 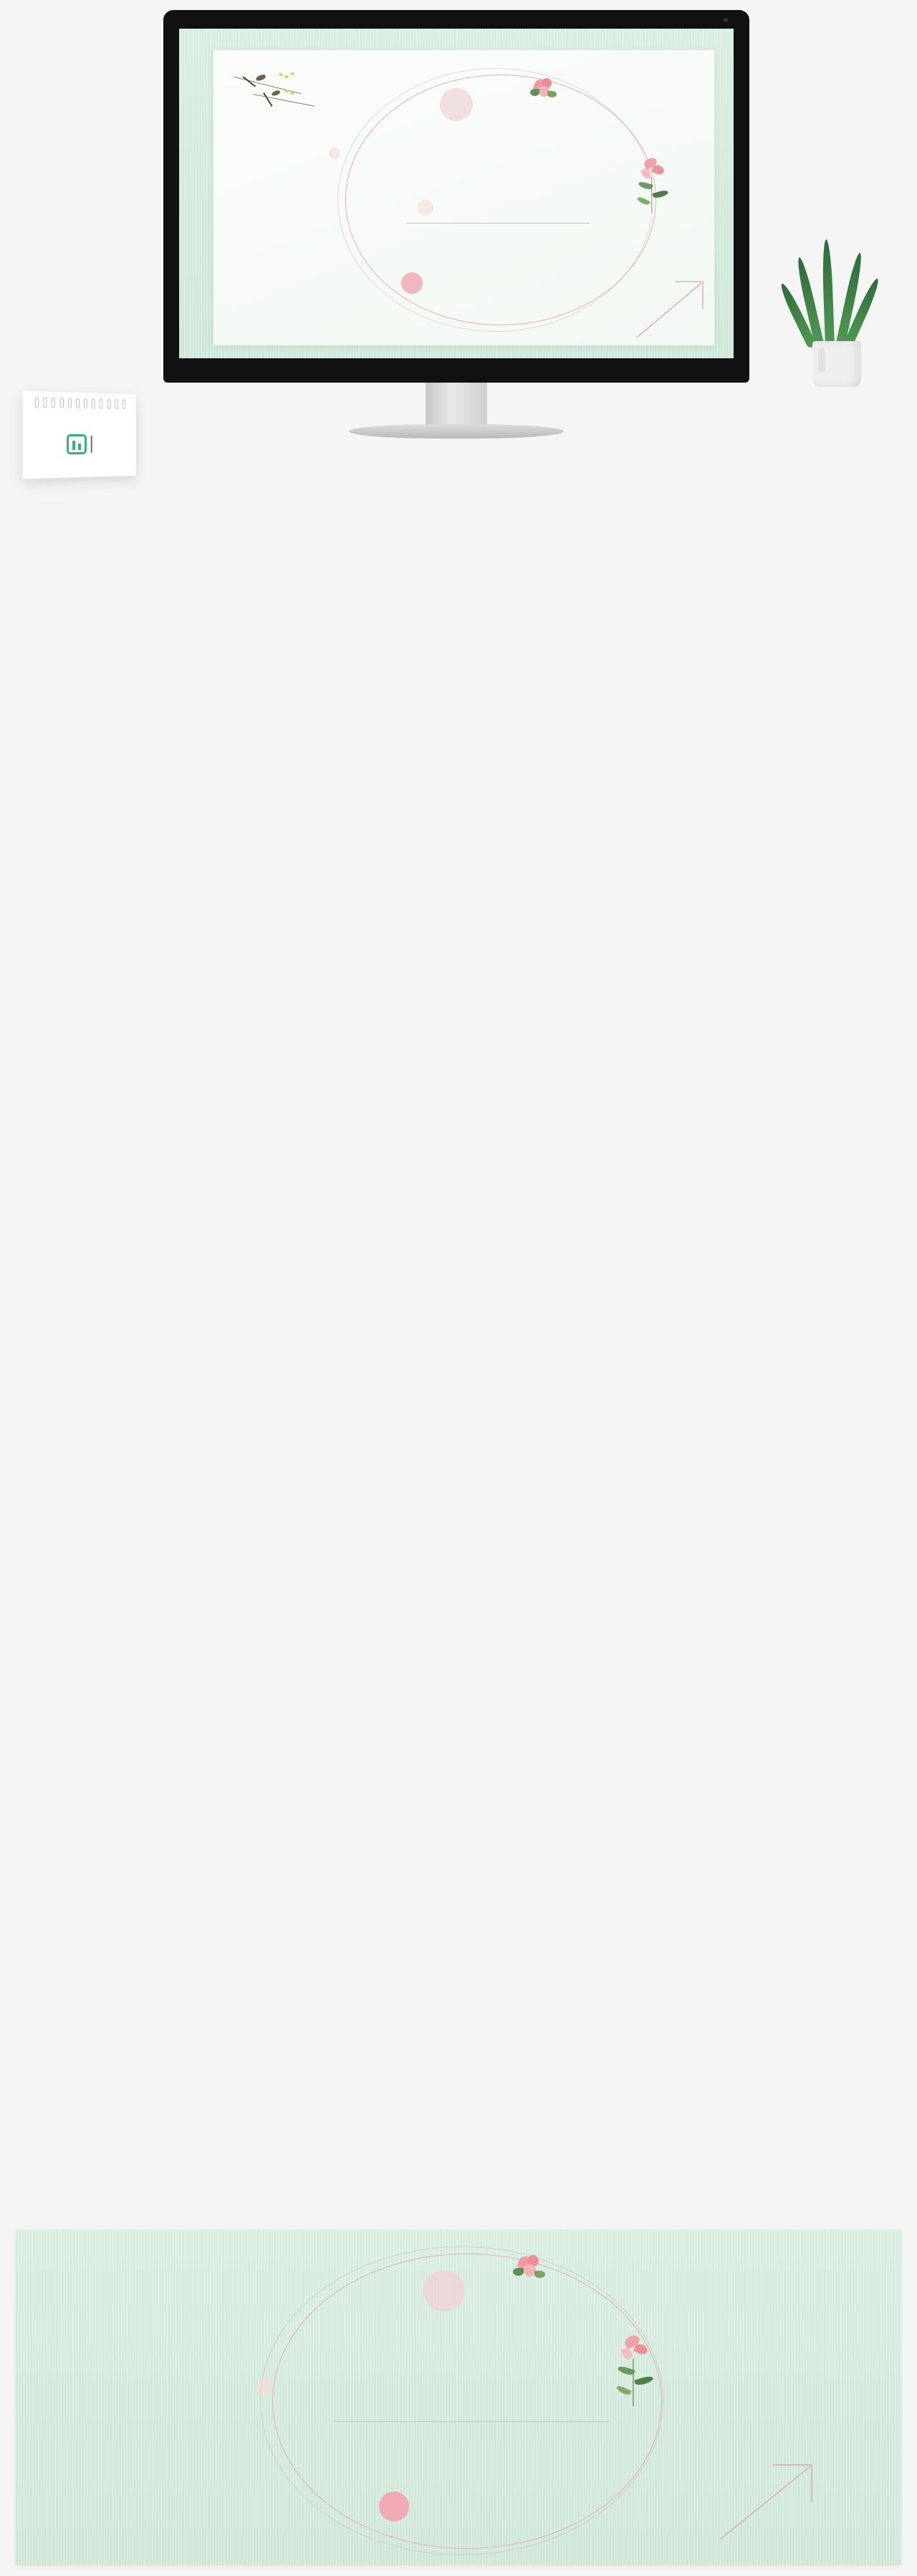 I want to click on monitor-screen, so click(x=457, y=193).